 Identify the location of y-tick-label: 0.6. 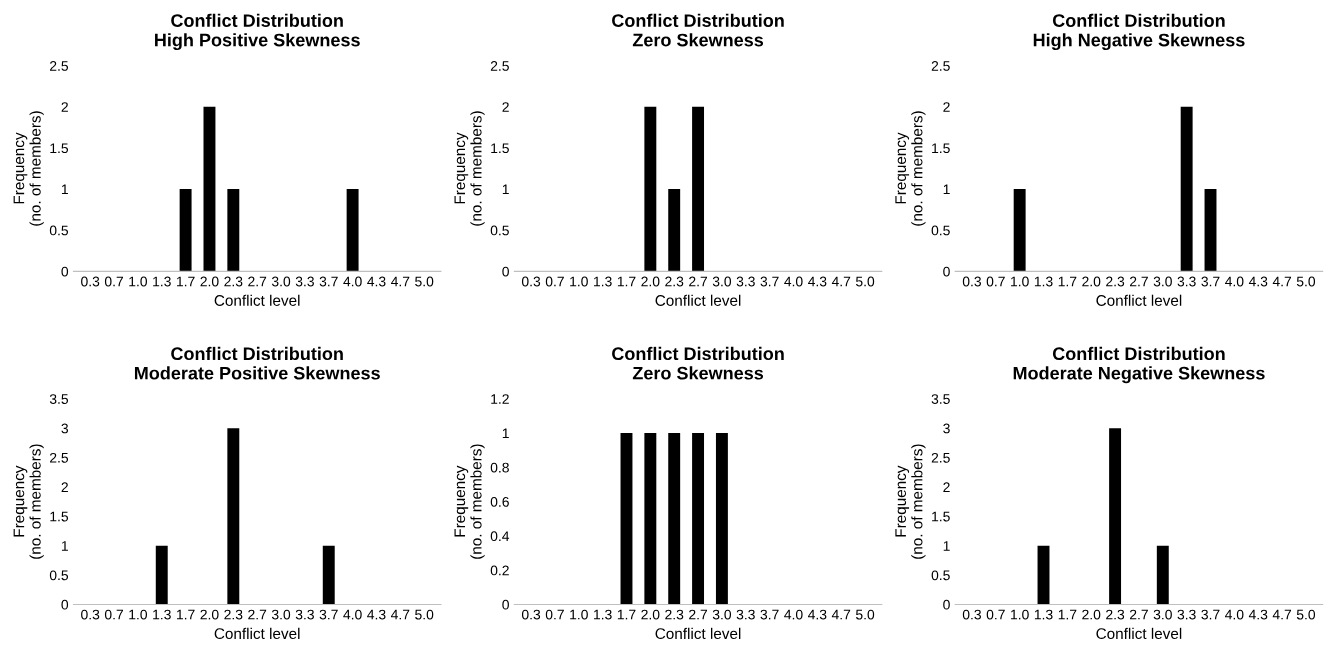
(499, 501).